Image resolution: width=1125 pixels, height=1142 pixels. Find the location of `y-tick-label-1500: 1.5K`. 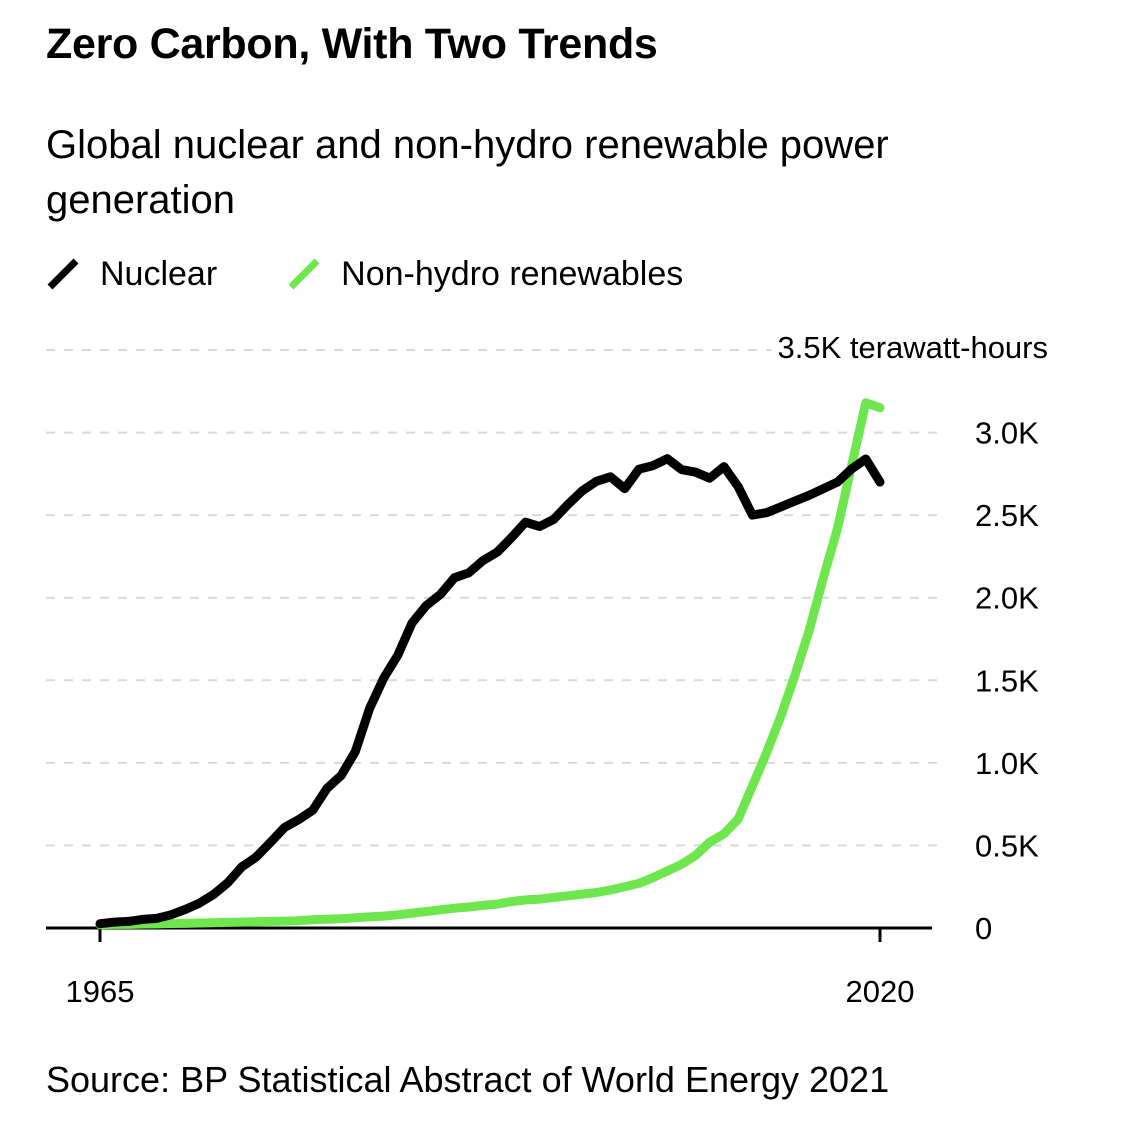

y-tick-label-1500: 1.5K is located at coordinates (1007, 680).